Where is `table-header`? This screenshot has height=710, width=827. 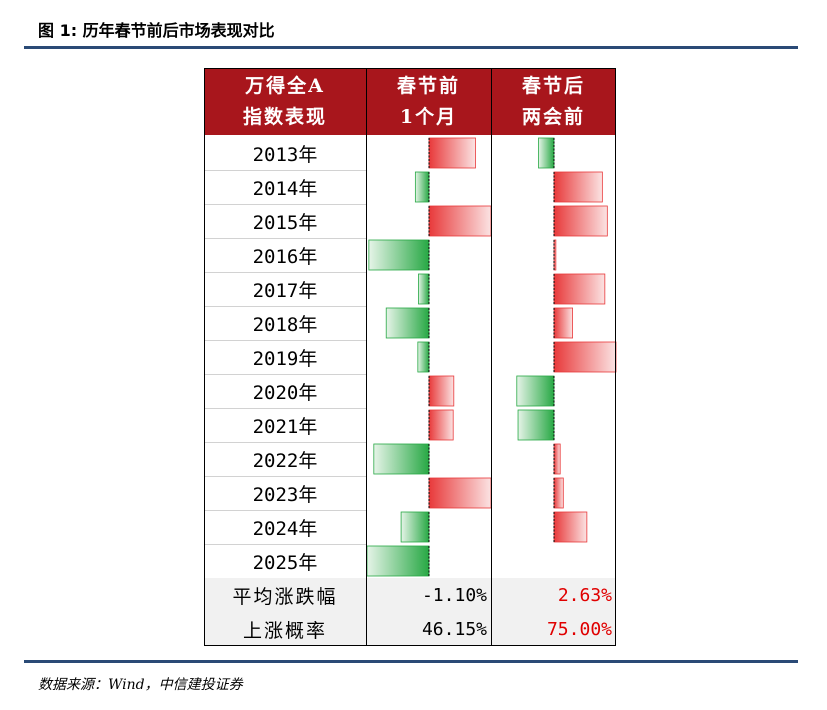
table-header is located at coordinates (410, 101).